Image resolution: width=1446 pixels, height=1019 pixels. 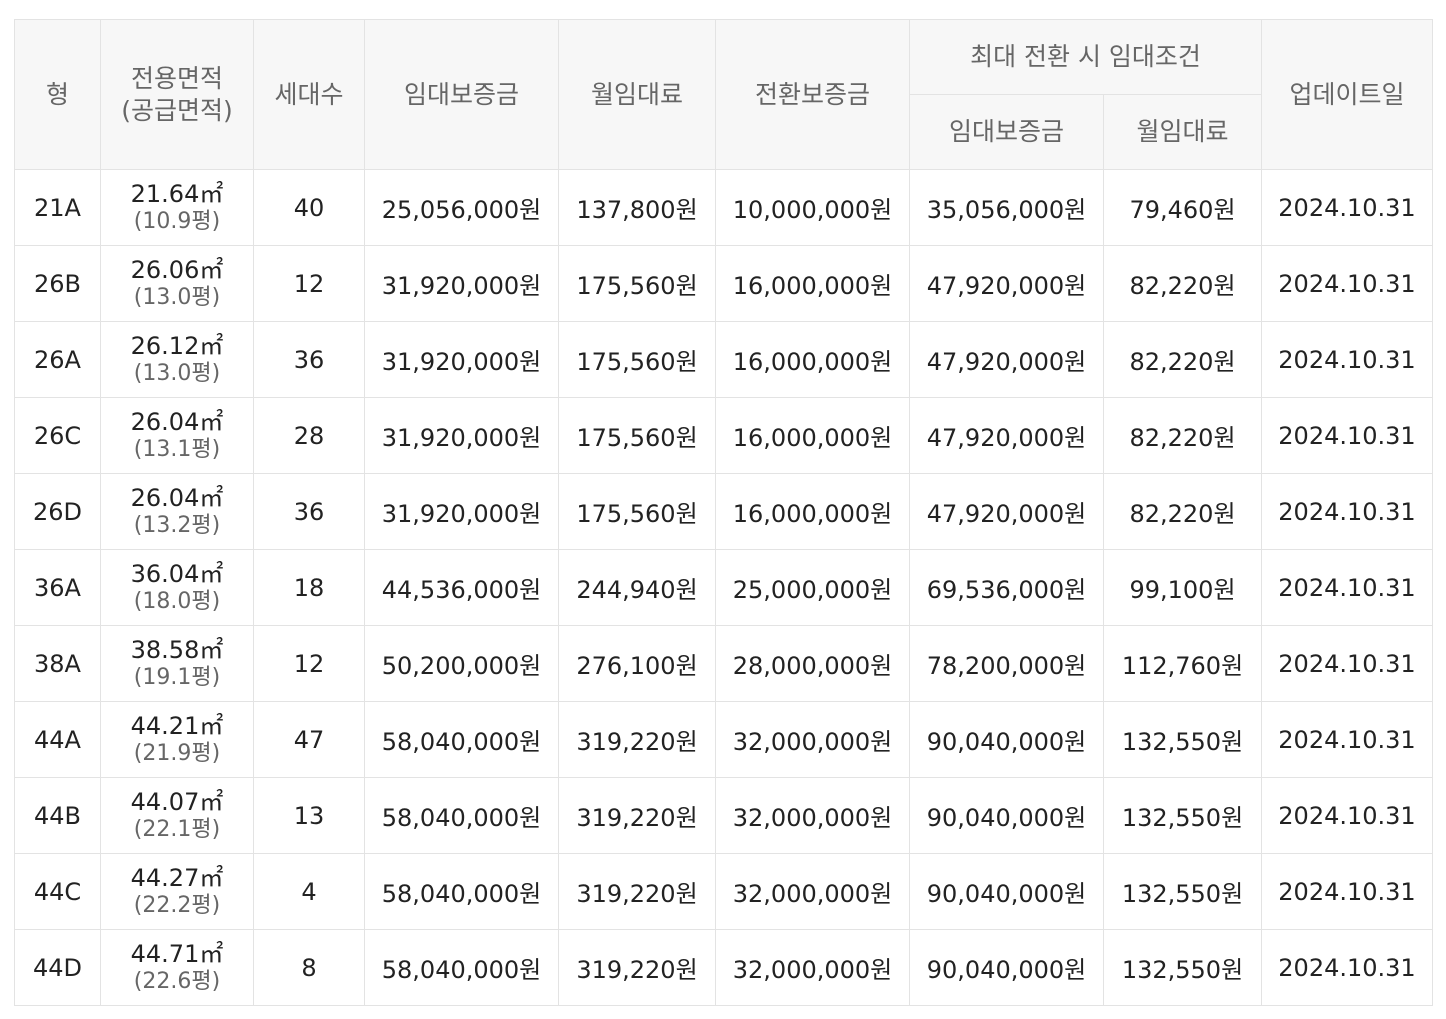 I want to click on area-exclusive: 44.21㎡, so click(x=177, y=725).